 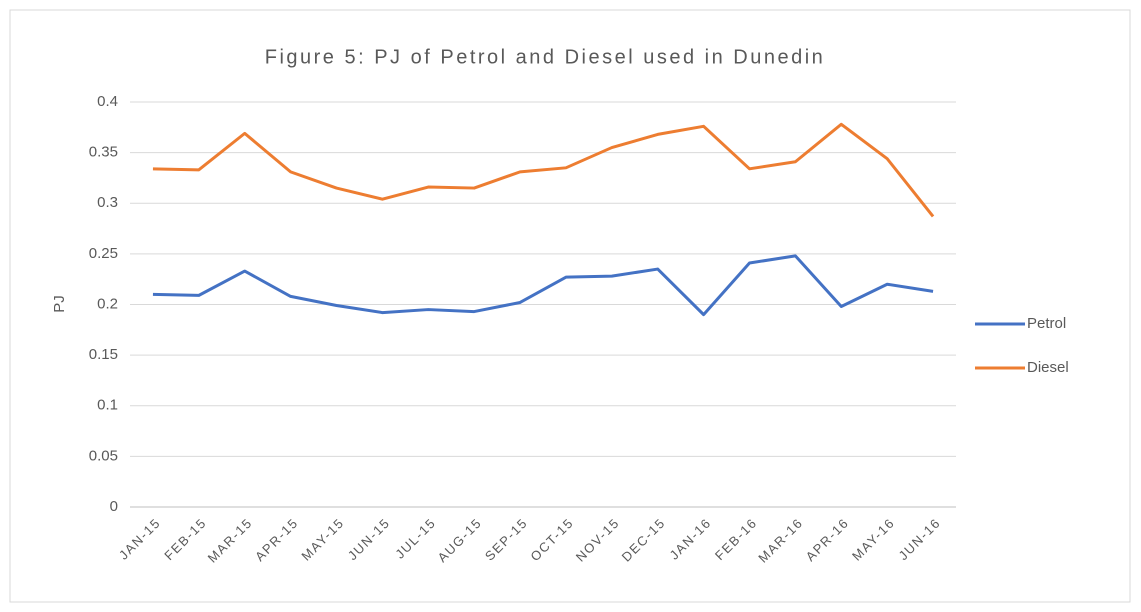 What do you see at coordinates (114, 506) in the screenshot?
I see `y-tick-label: 0` at bounding box center [114, 506].